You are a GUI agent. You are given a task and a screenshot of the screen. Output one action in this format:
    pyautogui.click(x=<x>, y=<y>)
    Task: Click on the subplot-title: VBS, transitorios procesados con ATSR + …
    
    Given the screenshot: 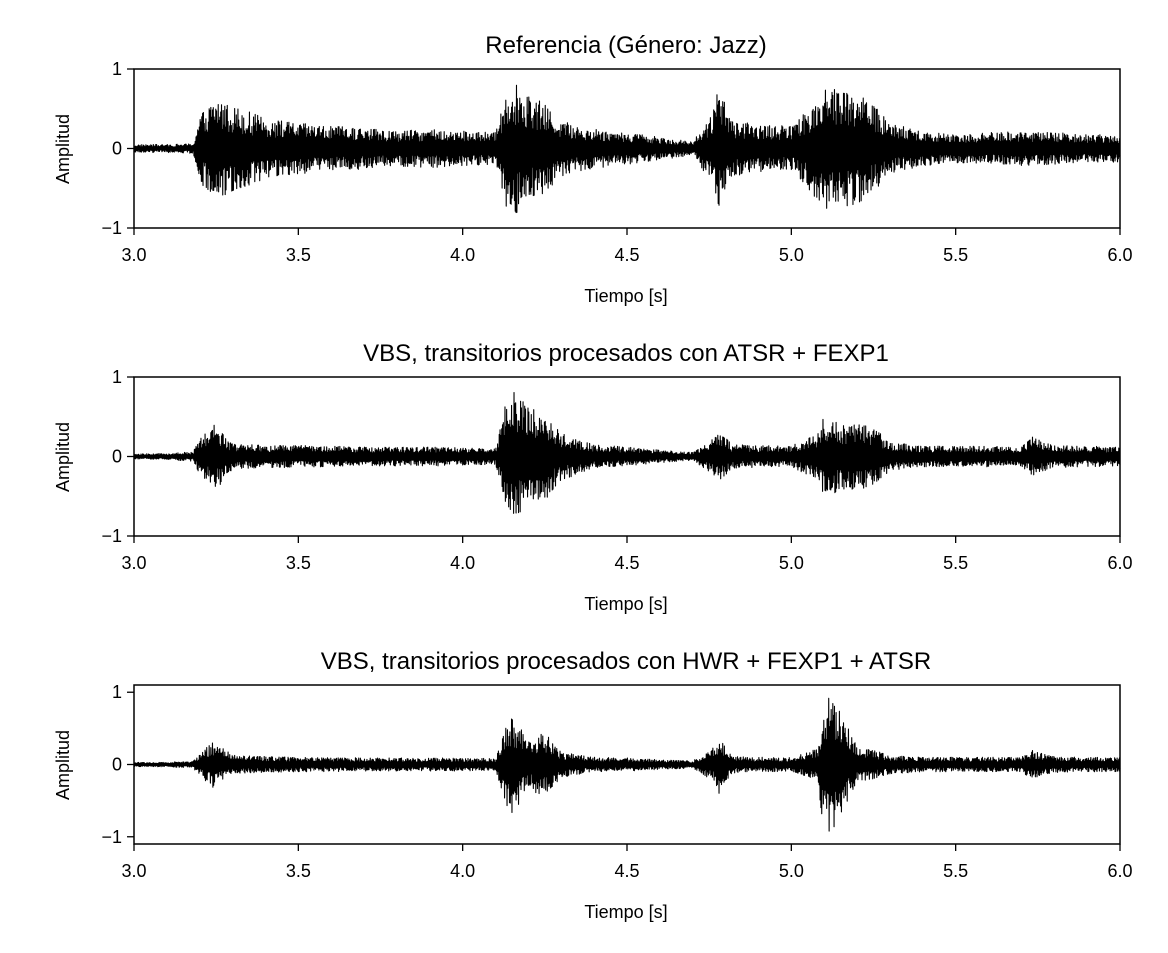 What is the action you would take?
    pyautogui.click(x=626, y=353)
    